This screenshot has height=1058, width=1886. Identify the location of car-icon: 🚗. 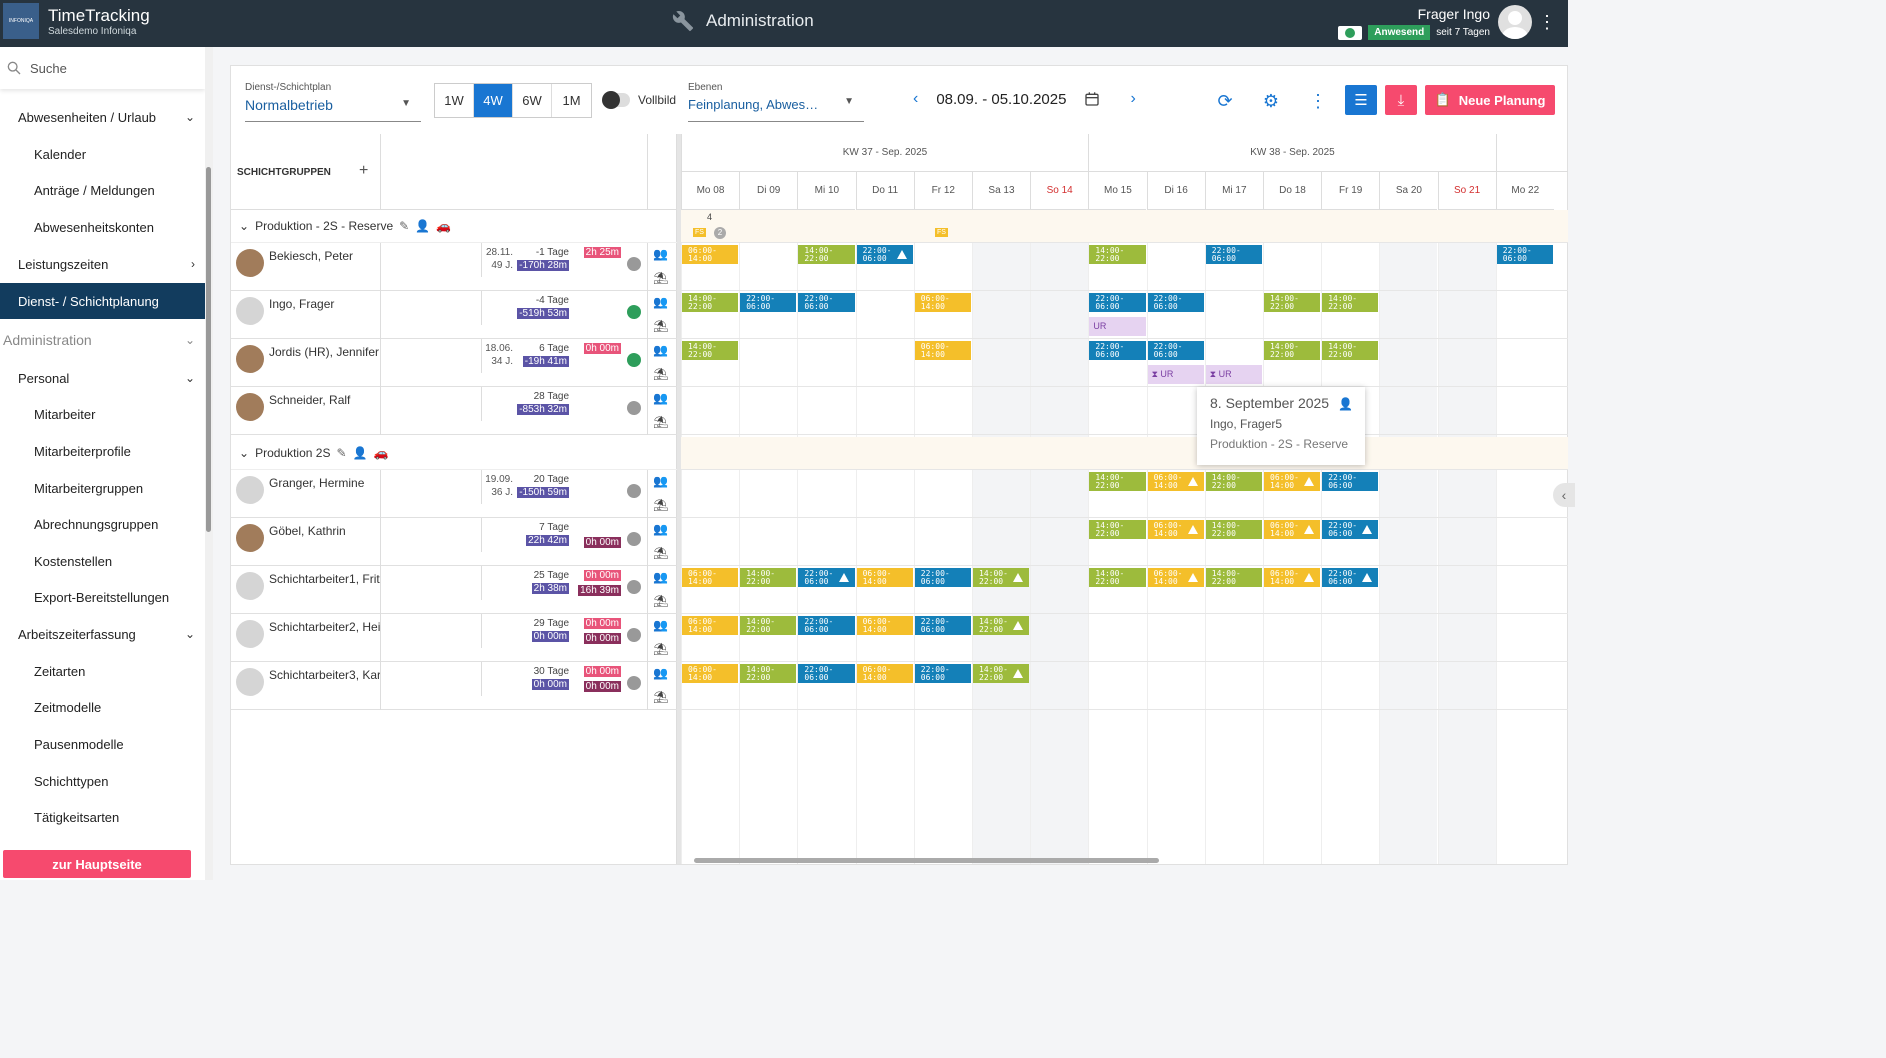
(444, 226).